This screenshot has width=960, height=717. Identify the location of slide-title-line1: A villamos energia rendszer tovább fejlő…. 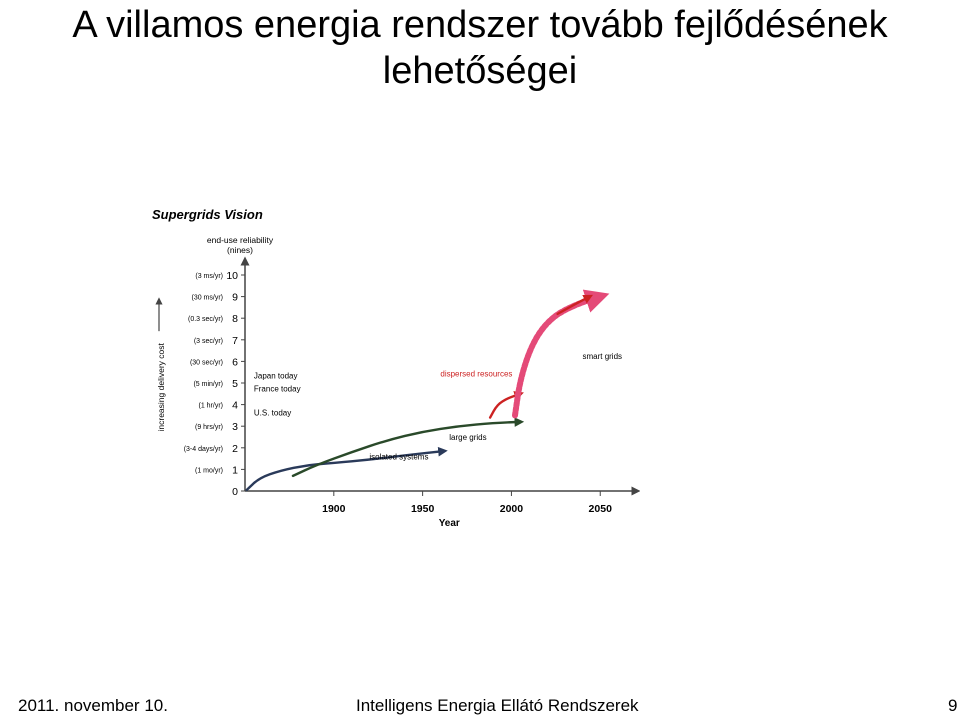
(480, 25).